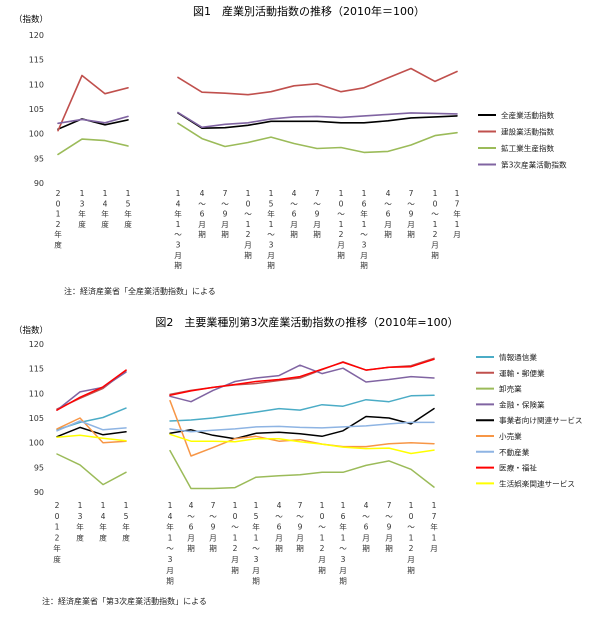 The image size is (598, 620). What do you see at coordinates (36, 369) in the screenshot?
I see `y-tick-label: 115` at bounding box center [36, 369].